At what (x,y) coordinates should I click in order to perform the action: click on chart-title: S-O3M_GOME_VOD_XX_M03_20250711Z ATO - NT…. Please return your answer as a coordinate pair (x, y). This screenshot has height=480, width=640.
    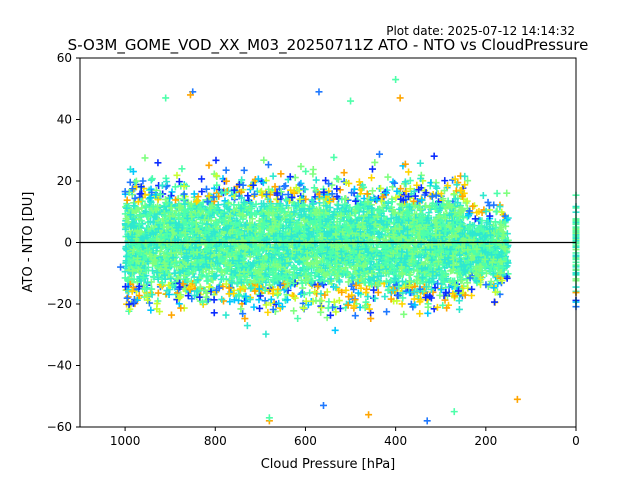
    Looking at the image, I should click on (328, 45).